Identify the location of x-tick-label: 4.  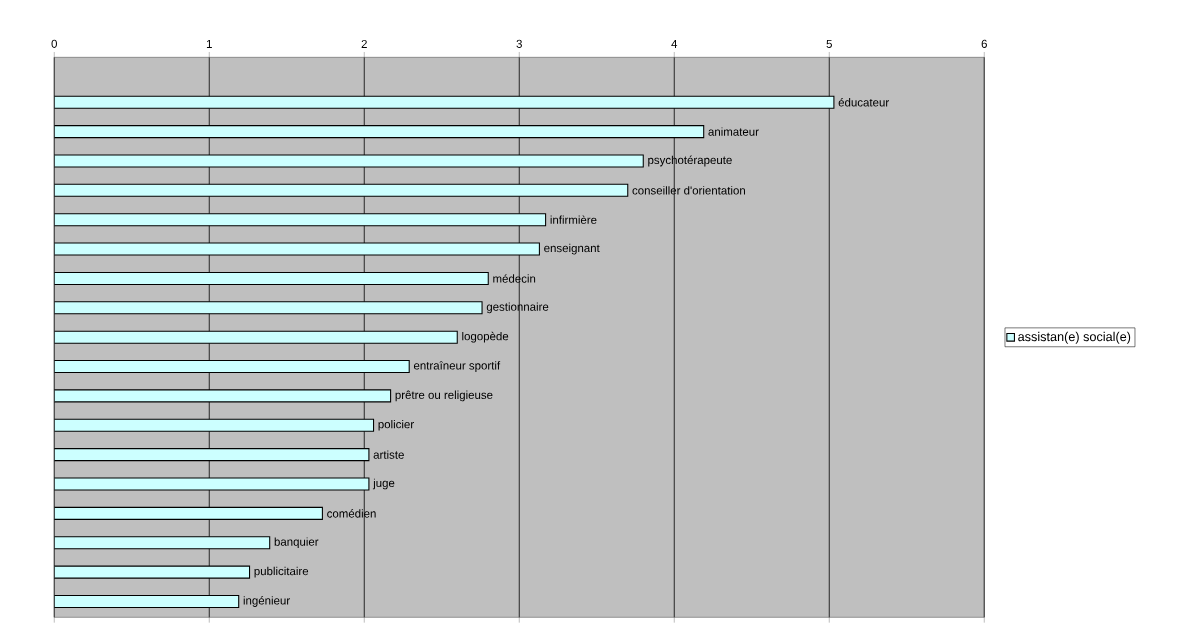
(674, 44).